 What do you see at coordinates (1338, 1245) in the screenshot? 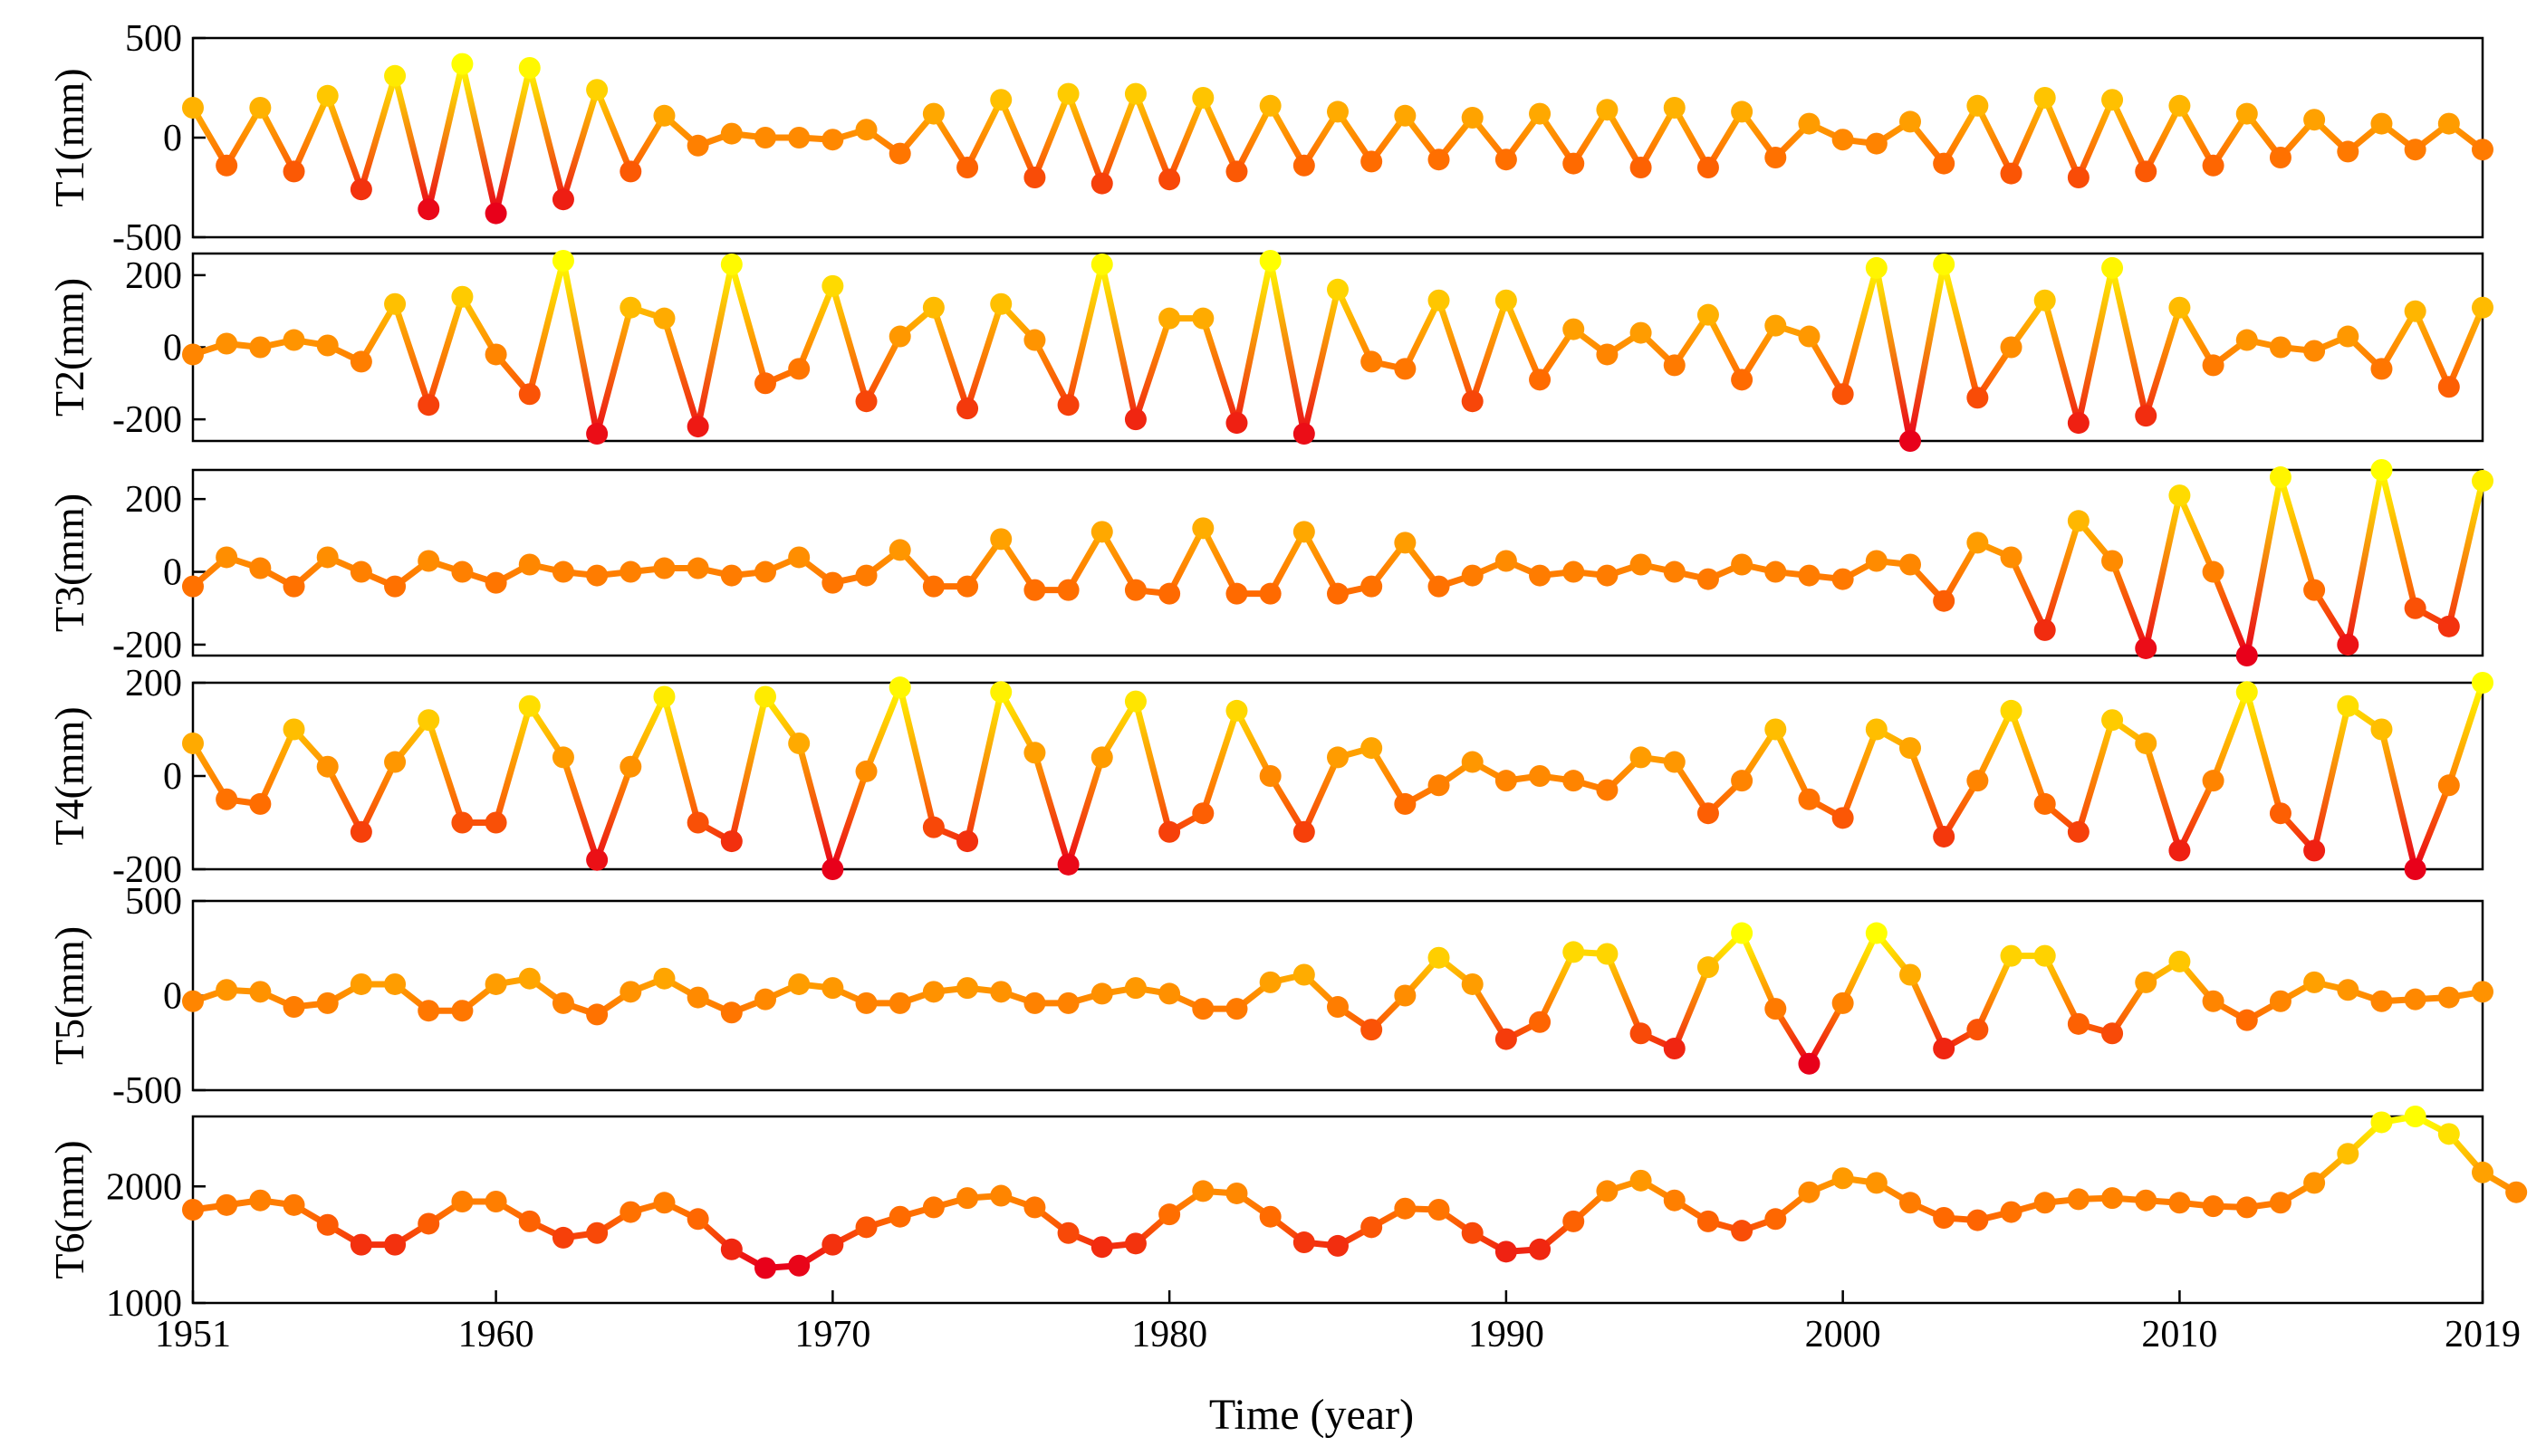
I see `data-point-t6-1985` at bounding box center [1338, 1245].